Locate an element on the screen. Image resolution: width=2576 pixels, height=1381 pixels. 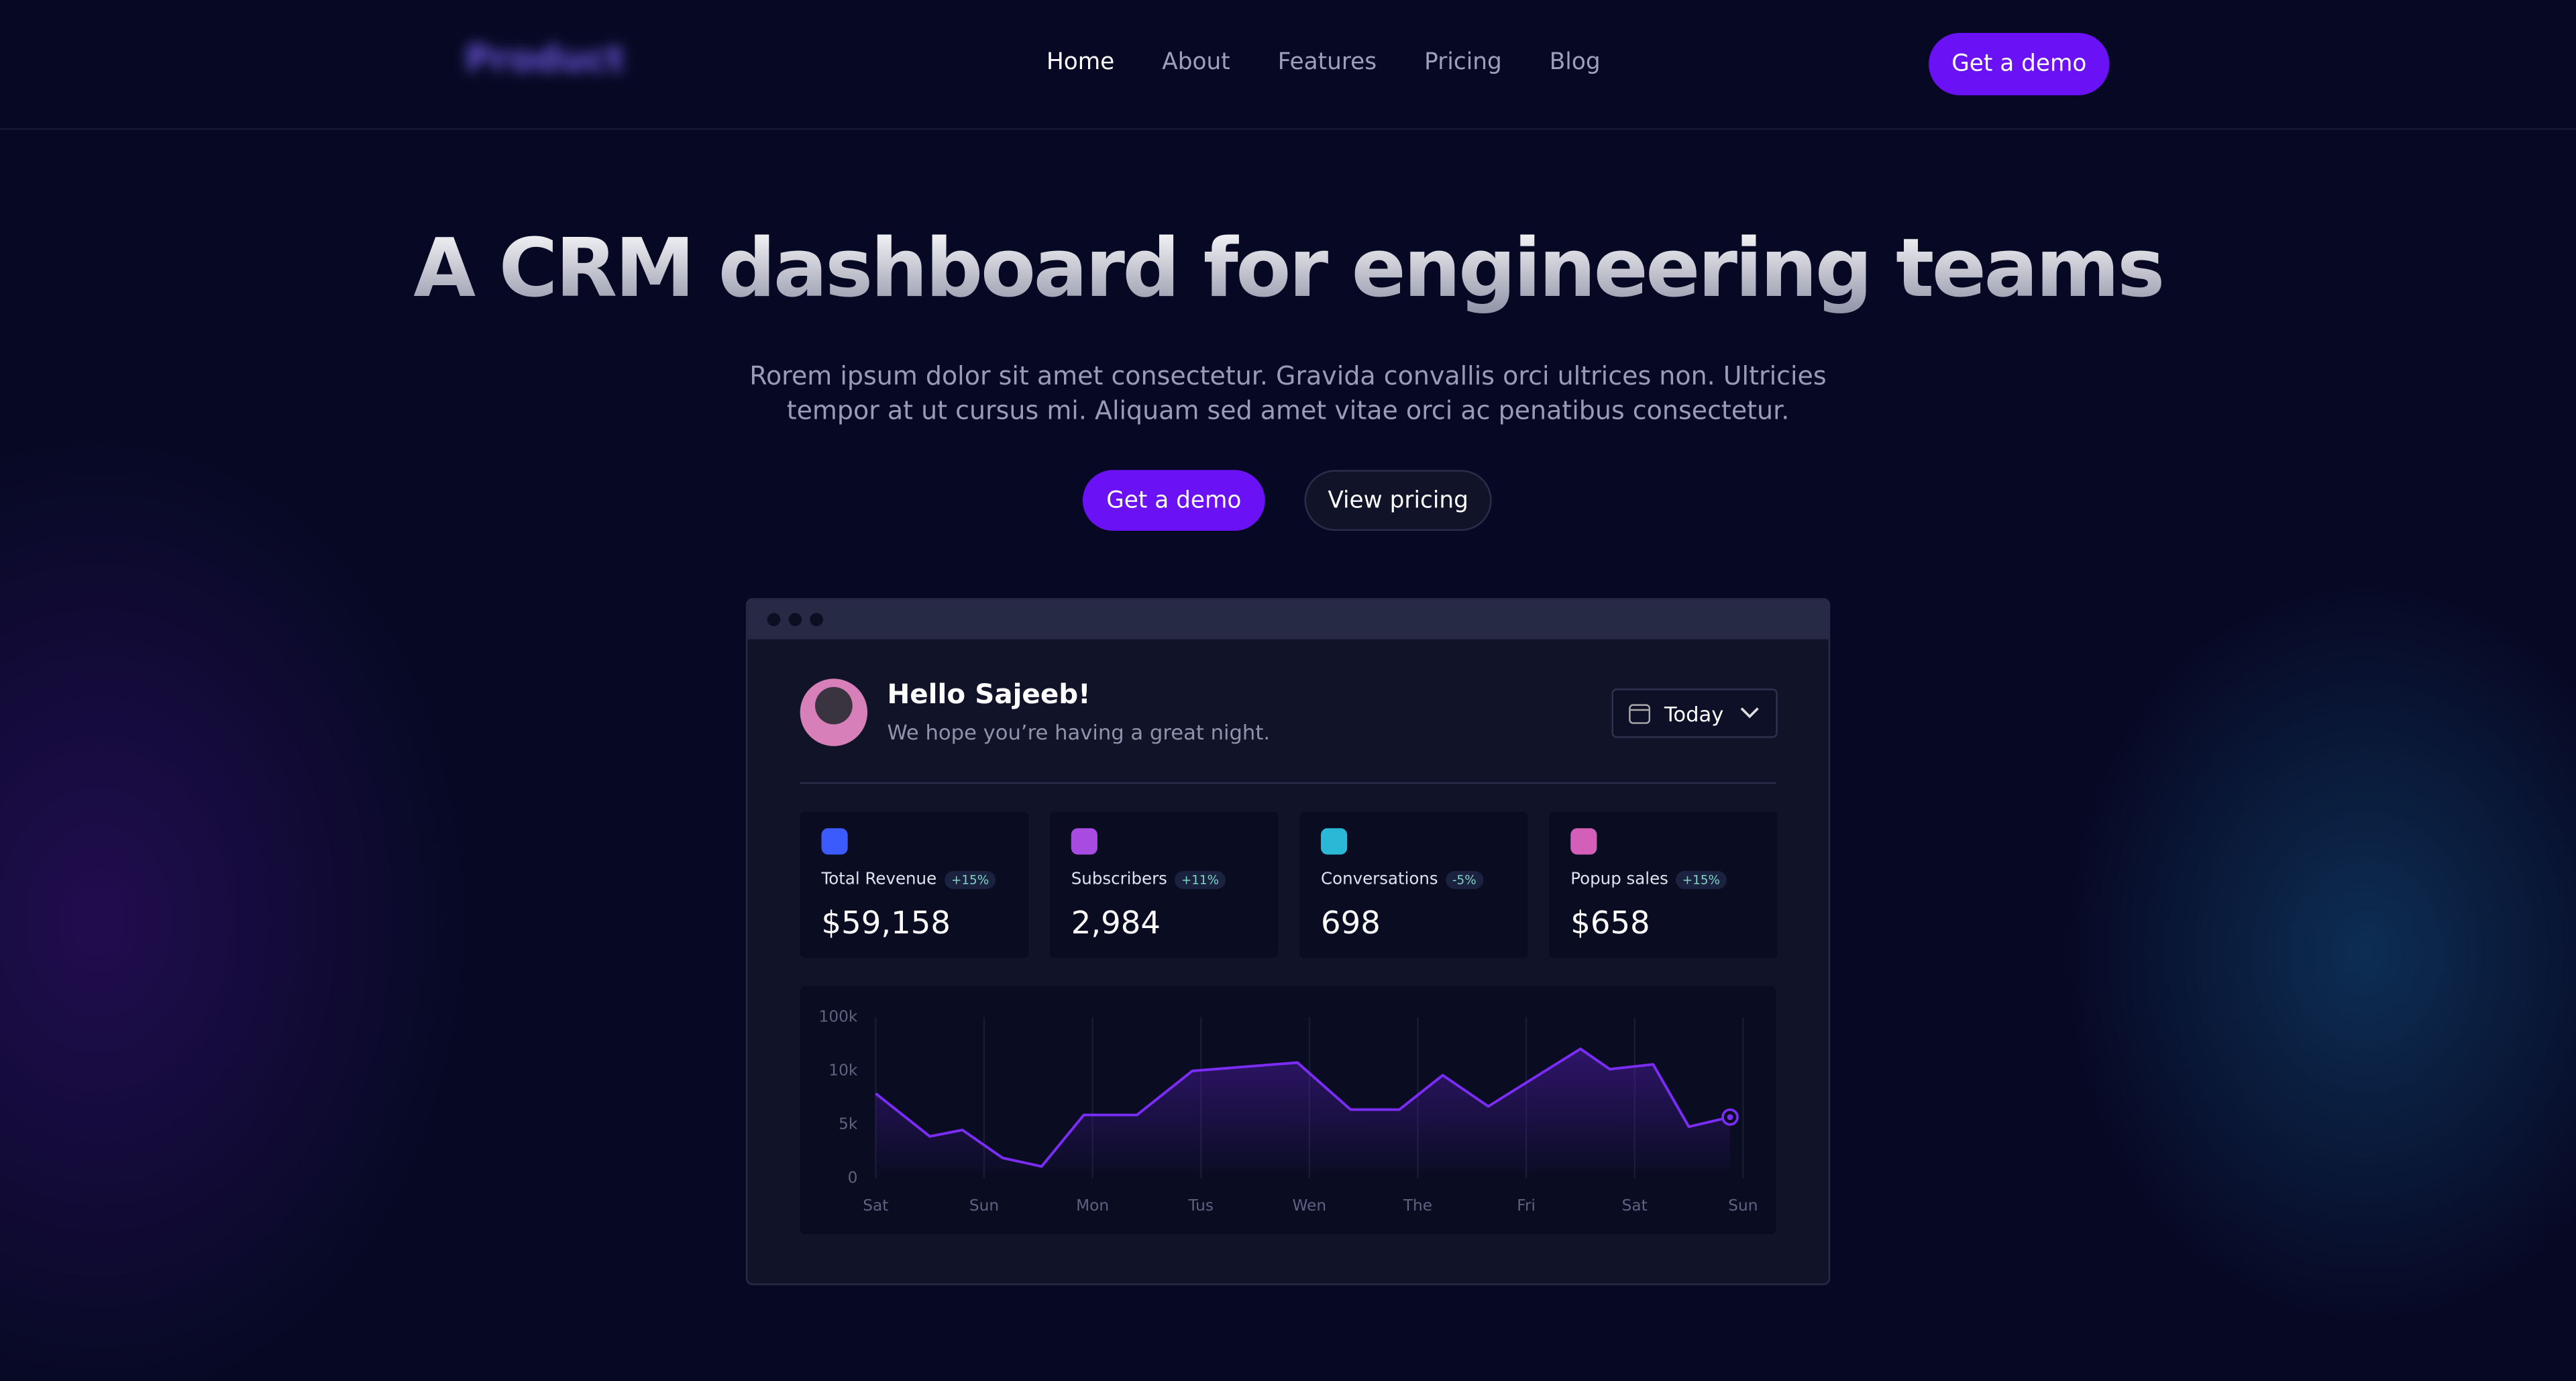
divider is located at coordinates (1288, 783).